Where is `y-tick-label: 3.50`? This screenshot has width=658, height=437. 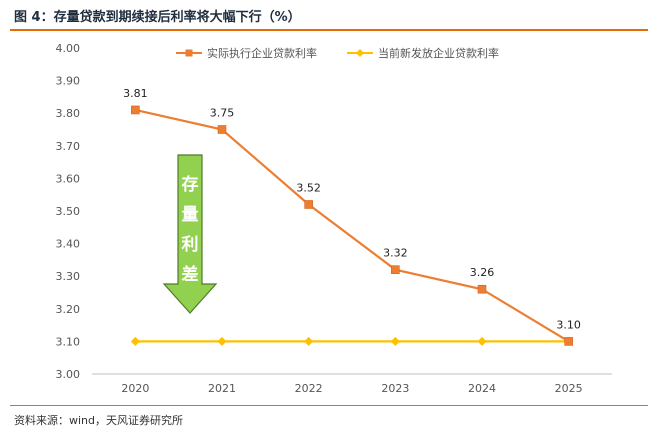 y-tick-label: 3.50 is located at coordinates (68, 211).